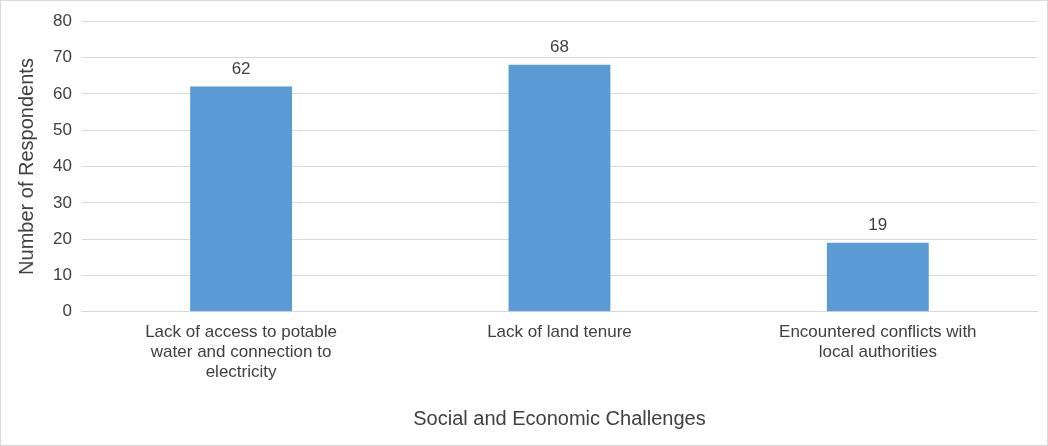 This screenshot has height=446, width=1048. Describe the element at coordinates (62, 93) in the screenshot. I see `y-tick-label: 60` at that location.